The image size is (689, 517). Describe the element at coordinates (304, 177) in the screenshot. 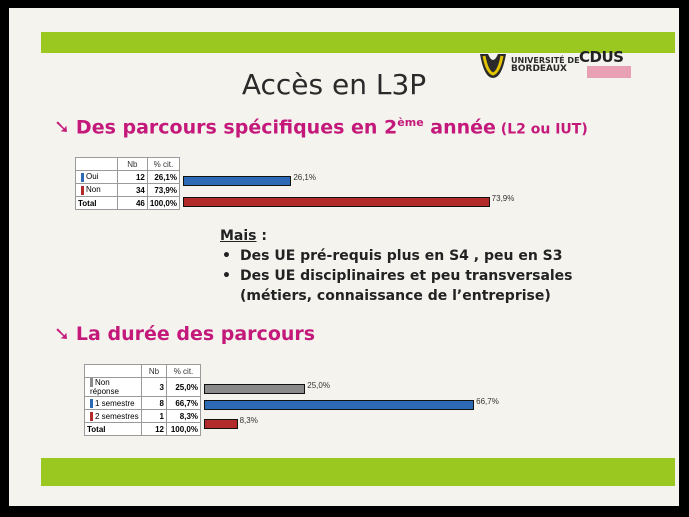

I see `bar-data-label: 26,1%` at that location.